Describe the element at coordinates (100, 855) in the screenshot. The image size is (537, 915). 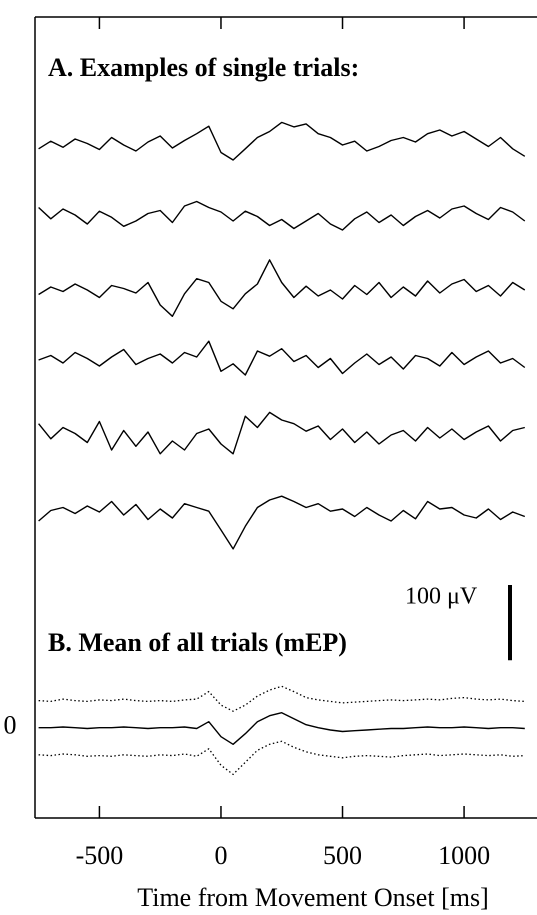
I see `x-tick-label: -500` at that location.